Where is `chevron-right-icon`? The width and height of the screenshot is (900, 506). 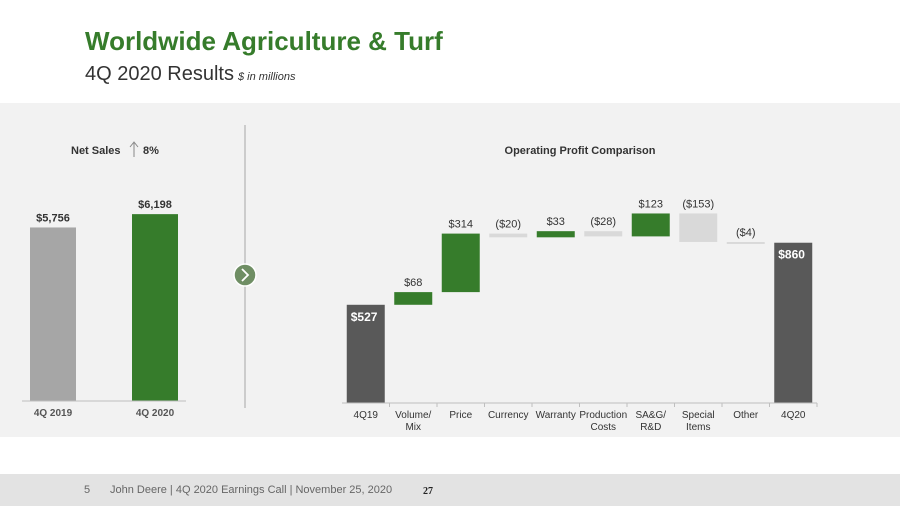 chevron-right-icon is located at coordinates (245, 275).